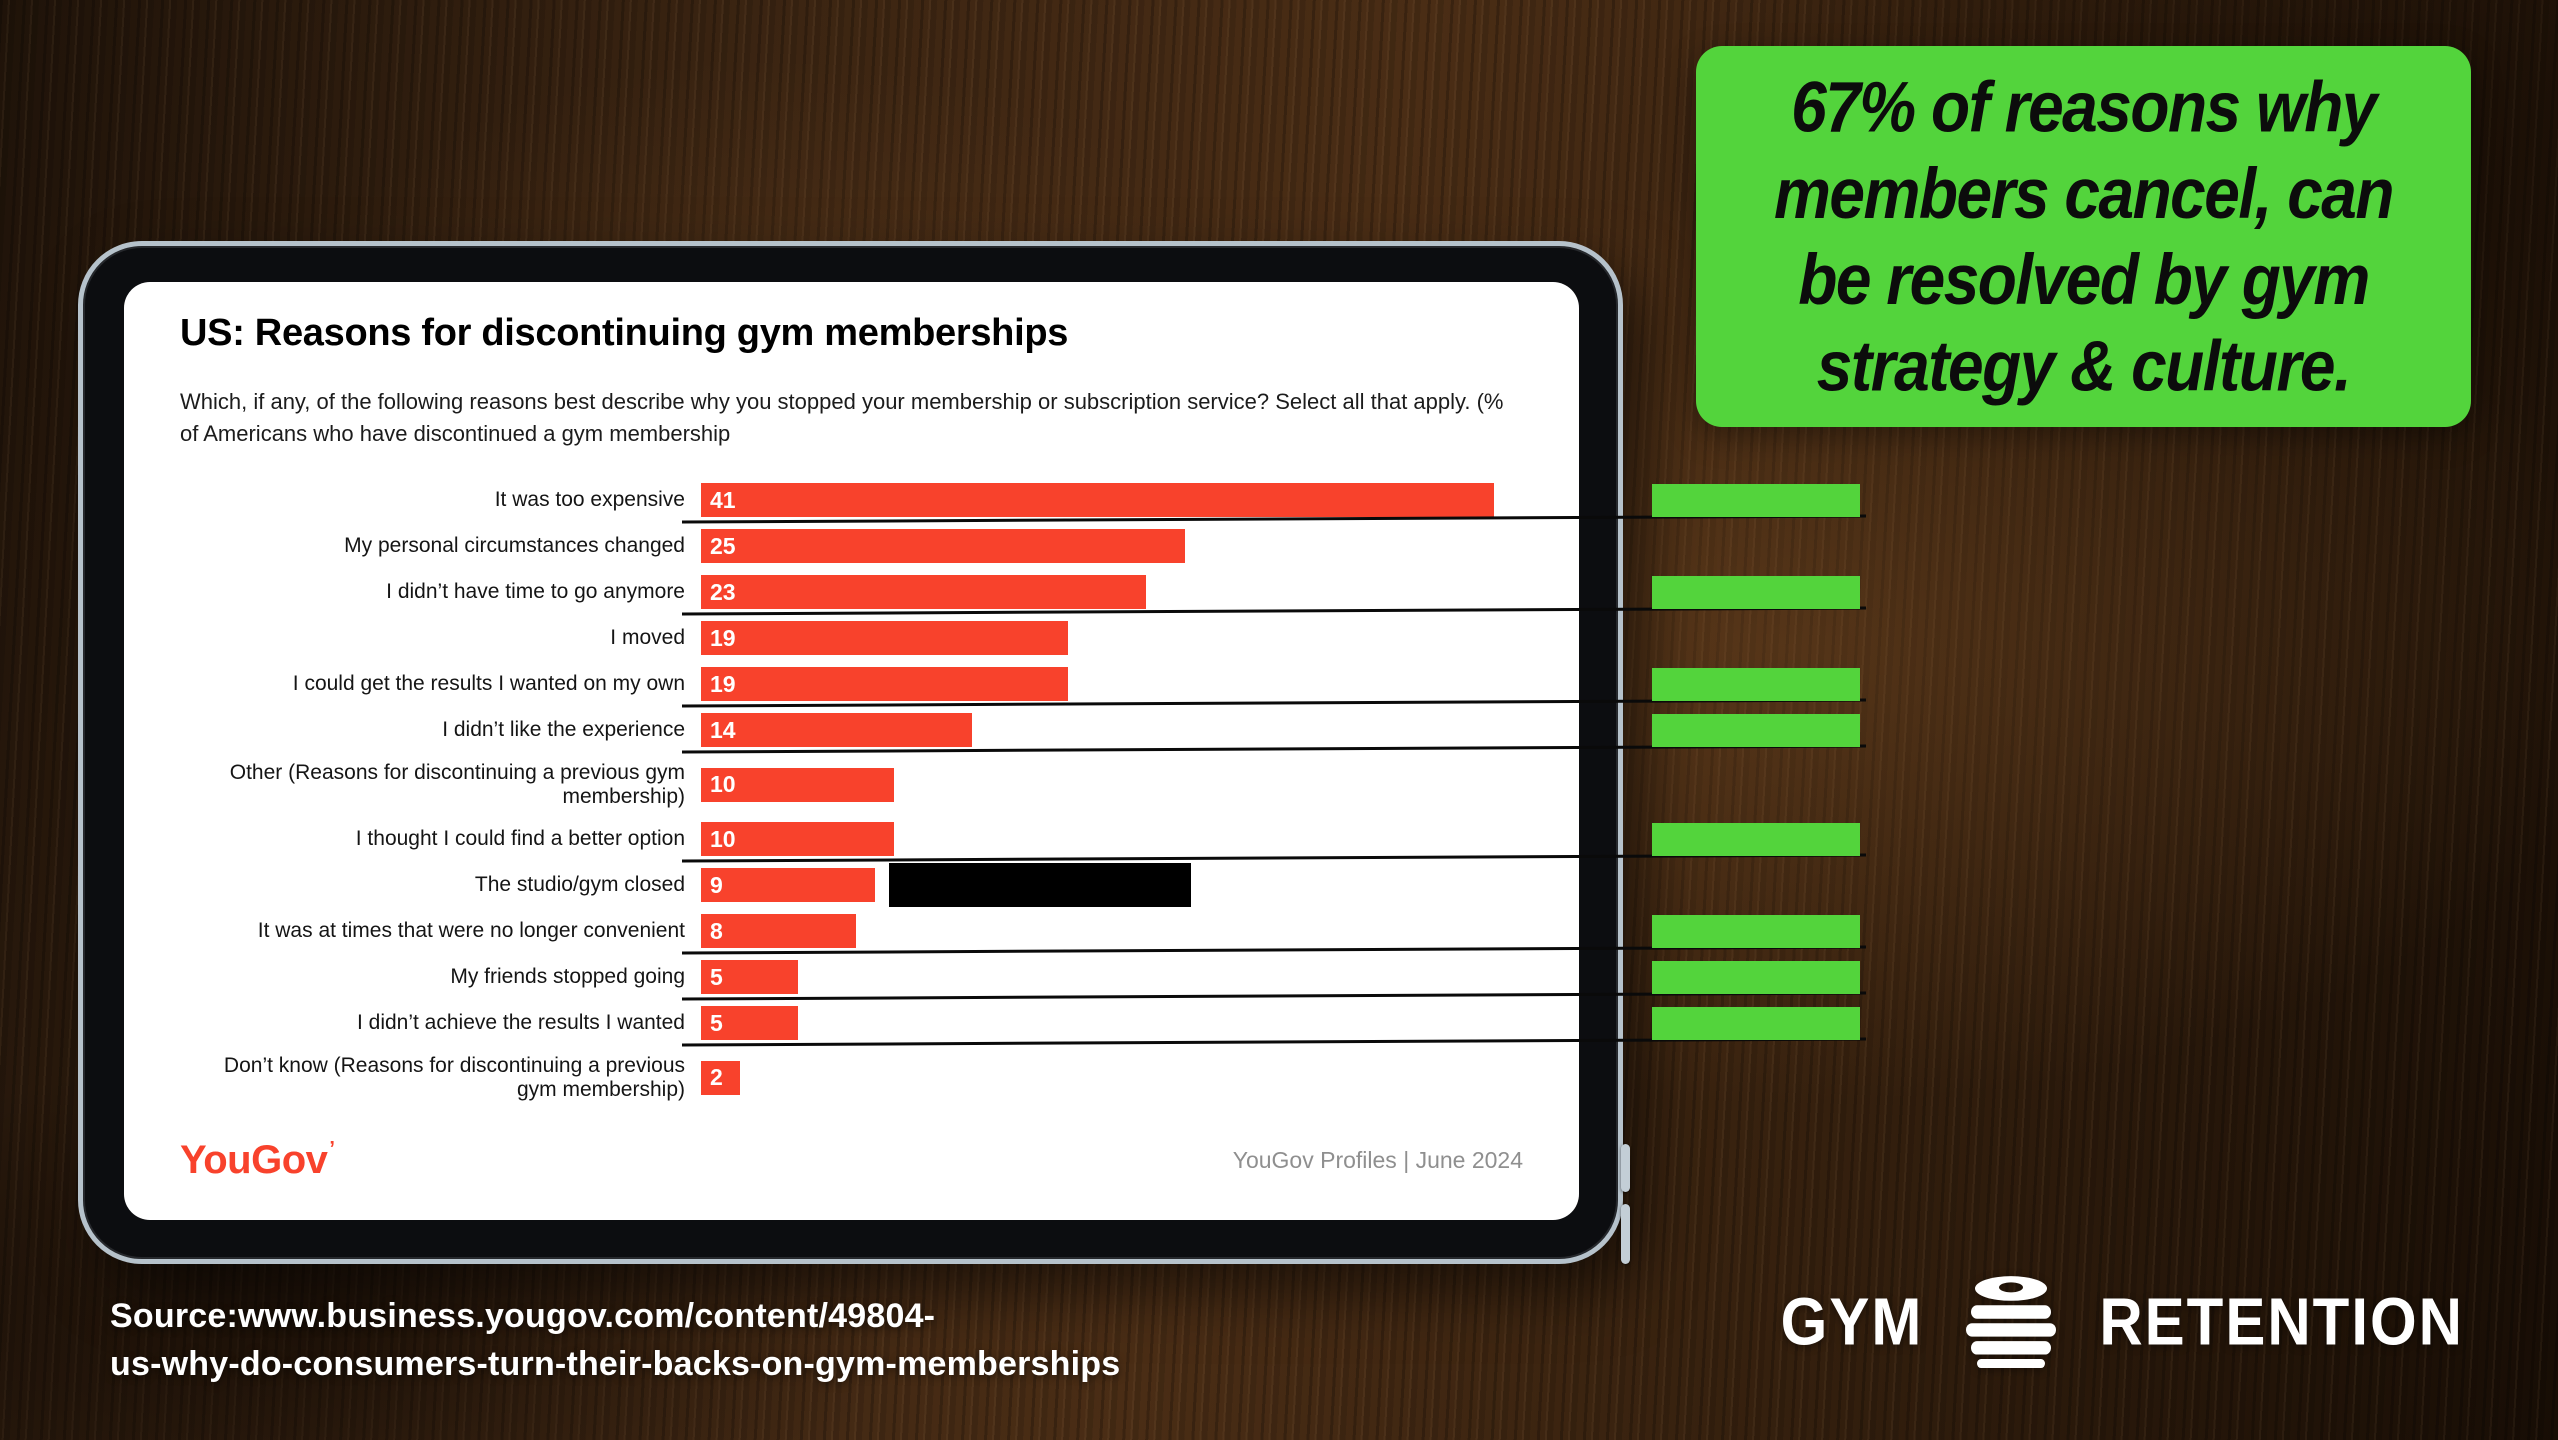  I want to click on value-label: 8, so click(716, 930).